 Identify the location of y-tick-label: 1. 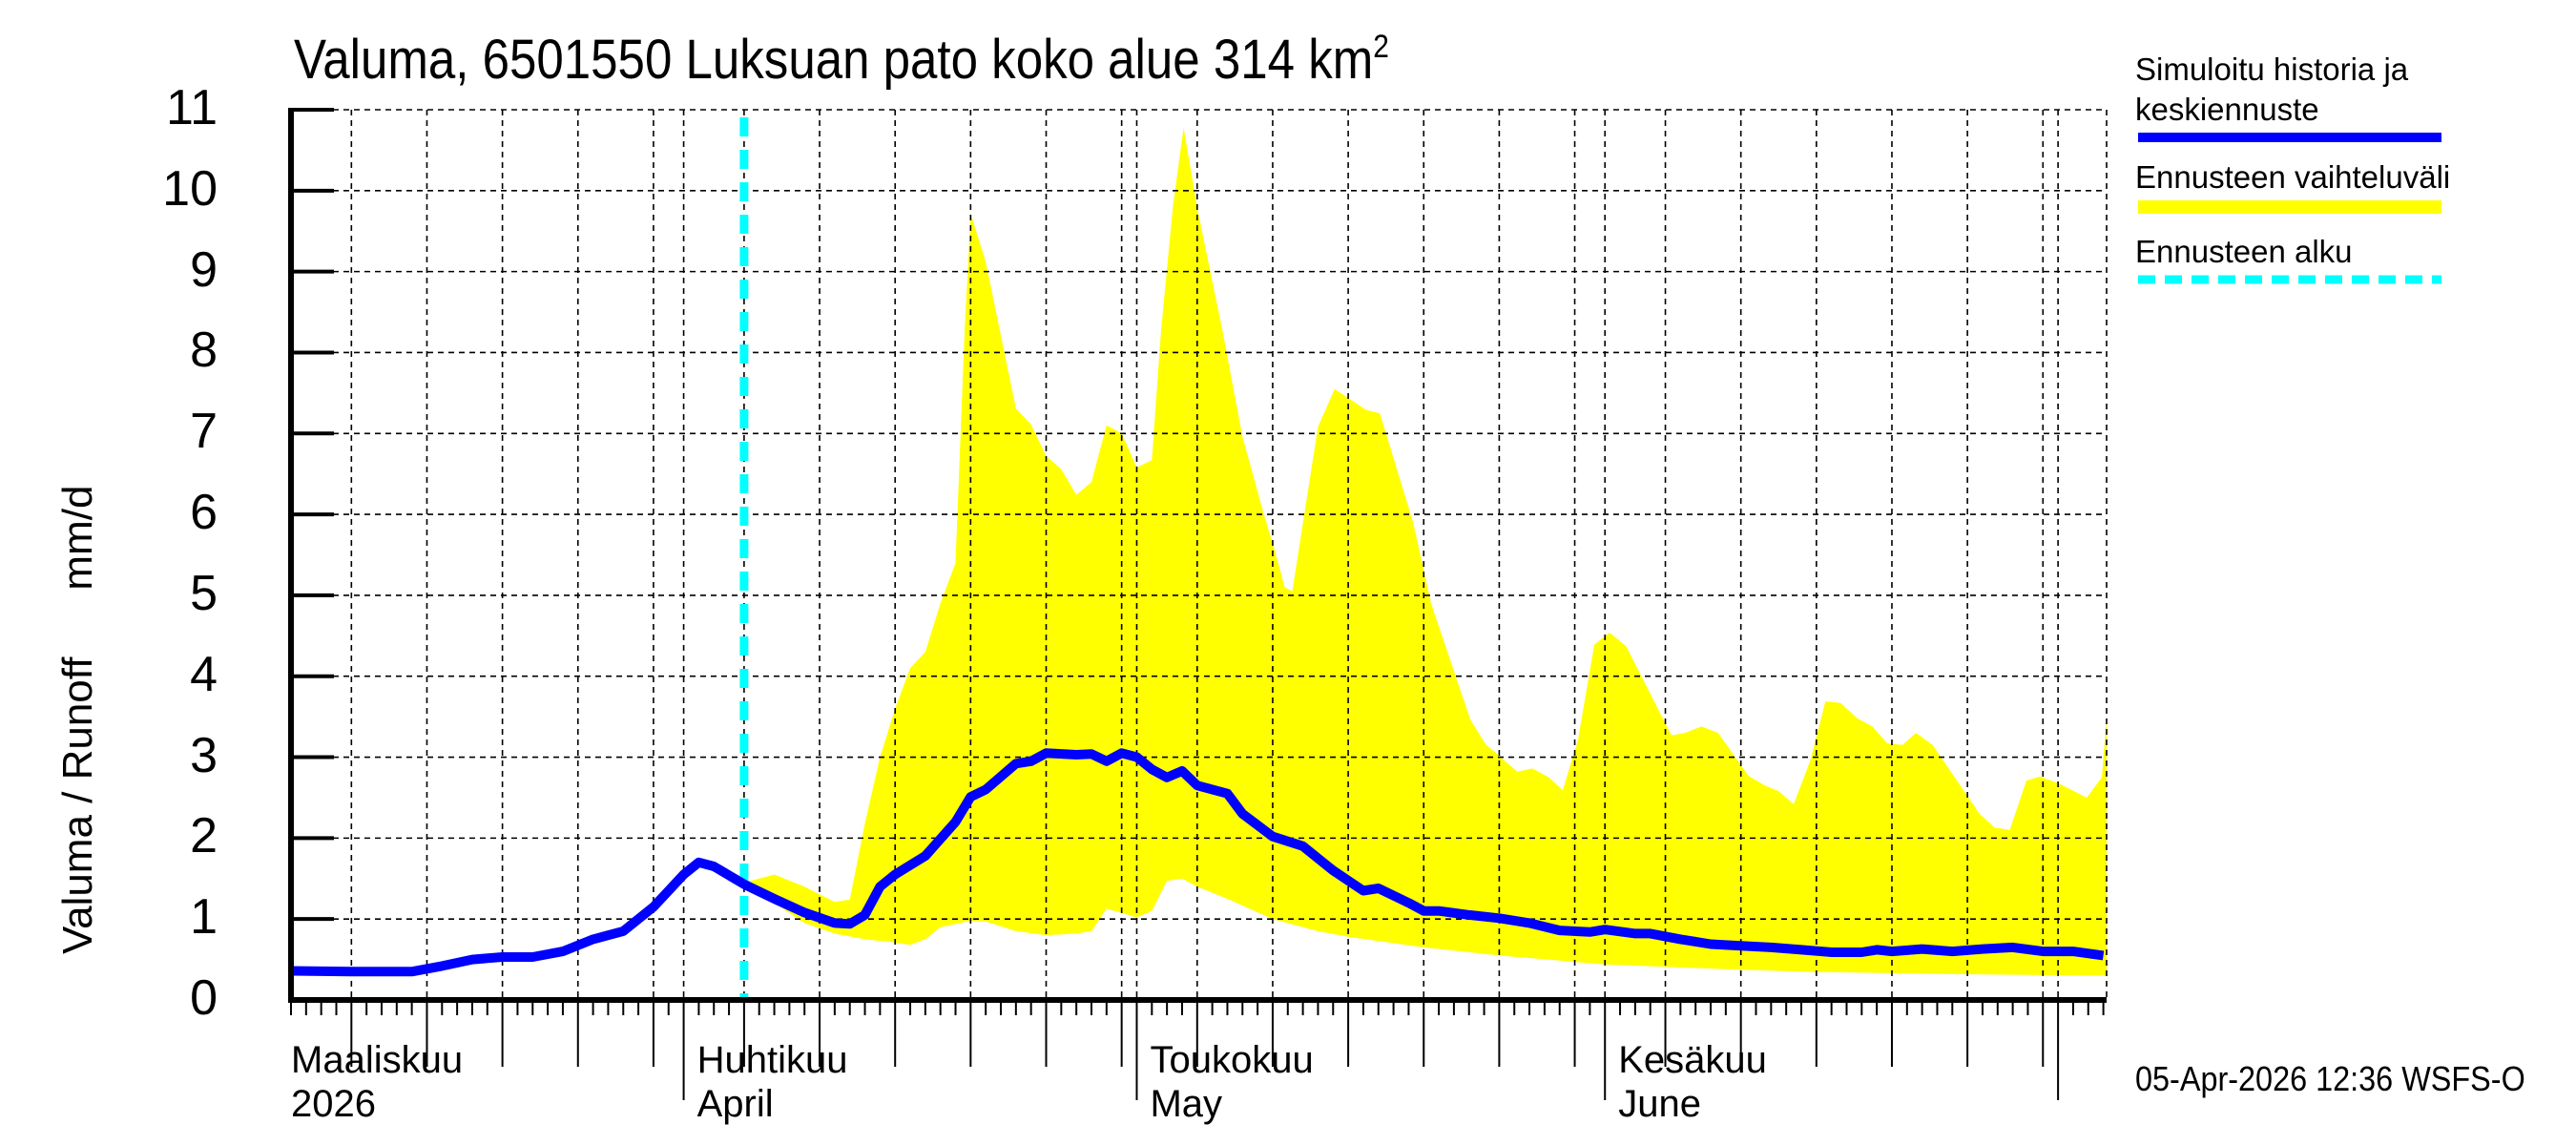
(204, 918).